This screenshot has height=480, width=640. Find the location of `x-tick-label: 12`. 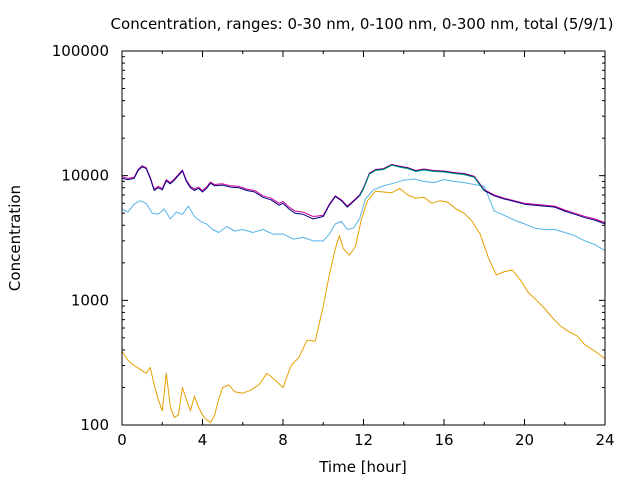

x-tick-label: 12 is located at coordinates (363, 440).